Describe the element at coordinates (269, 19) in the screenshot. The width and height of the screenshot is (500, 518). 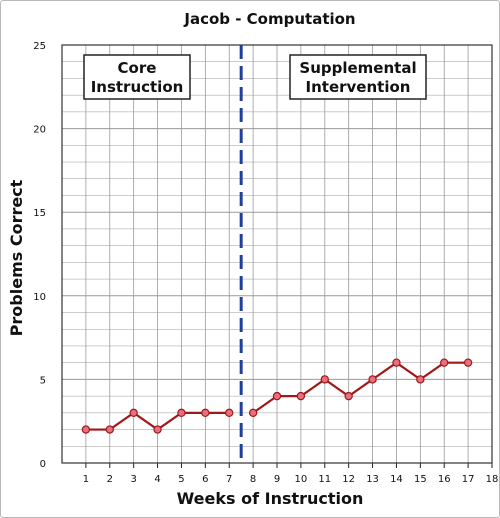
I see `chart-title: Jacob - Computation` at that location.